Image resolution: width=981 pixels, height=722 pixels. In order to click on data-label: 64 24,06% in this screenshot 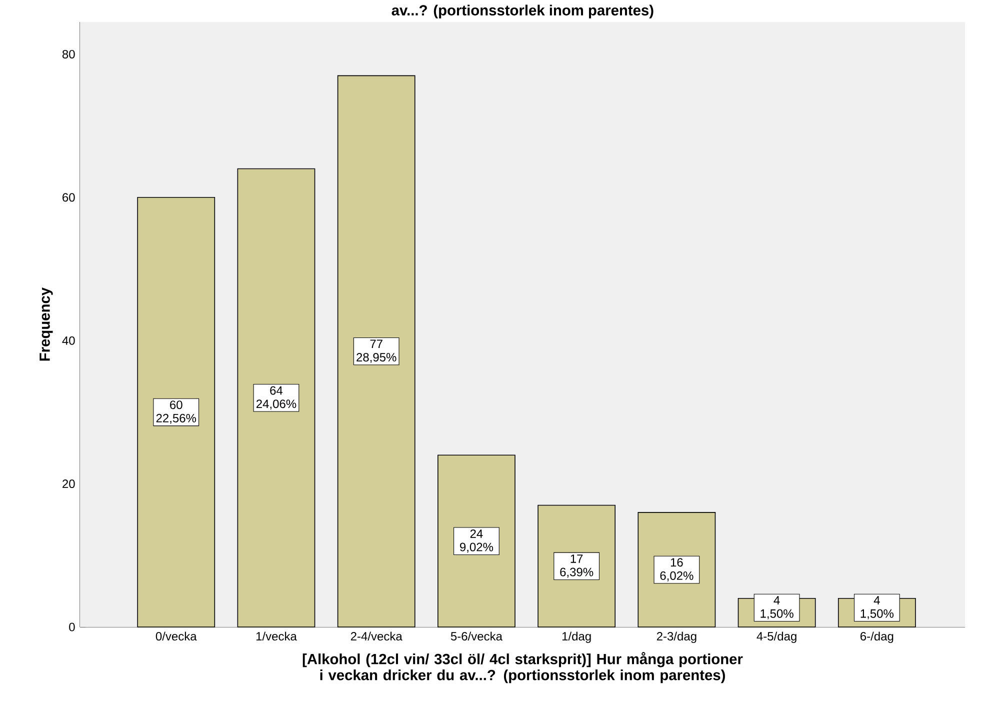, I will do `click(276, 398)`.